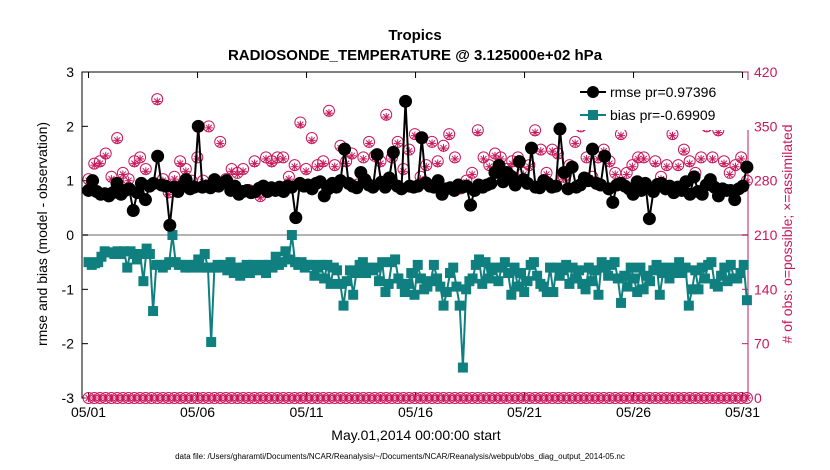 The height and width of the screenshot is (470, 830). Describe the element at coordinates (88, 412) in the screenshot. I see `x-tick-label: 05/01` at that location.